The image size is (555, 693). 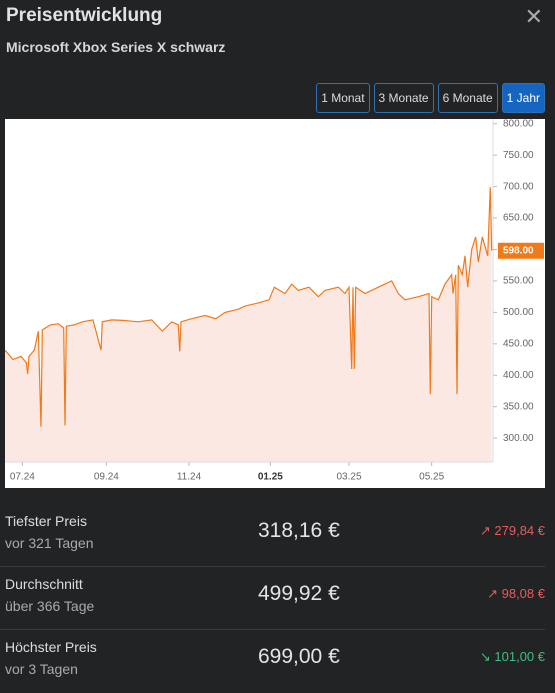 I want to click on stat-sublabel: vor 321 Tagen, so click(x=49, y=543).